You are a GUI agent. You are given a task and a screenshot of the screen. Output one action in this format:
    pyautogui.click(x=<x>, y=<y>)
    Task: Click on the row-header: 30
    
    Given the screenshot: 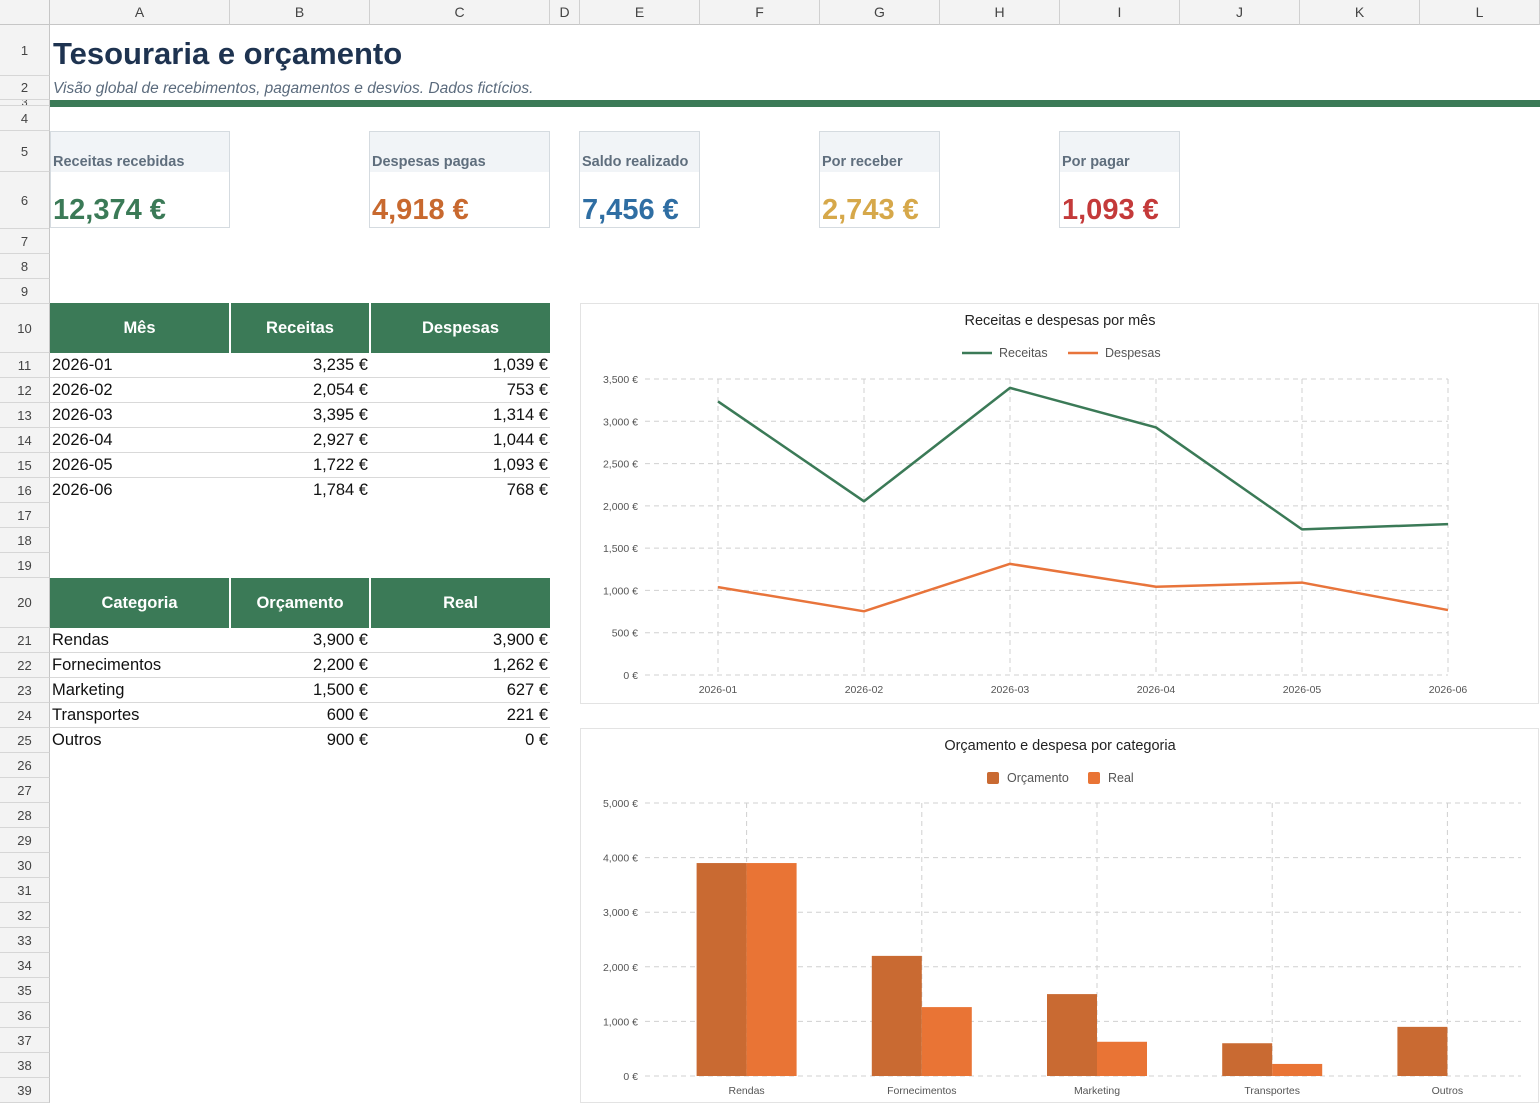 What is the action you would take?
    pyautogui.click(x=25, y=865)
    